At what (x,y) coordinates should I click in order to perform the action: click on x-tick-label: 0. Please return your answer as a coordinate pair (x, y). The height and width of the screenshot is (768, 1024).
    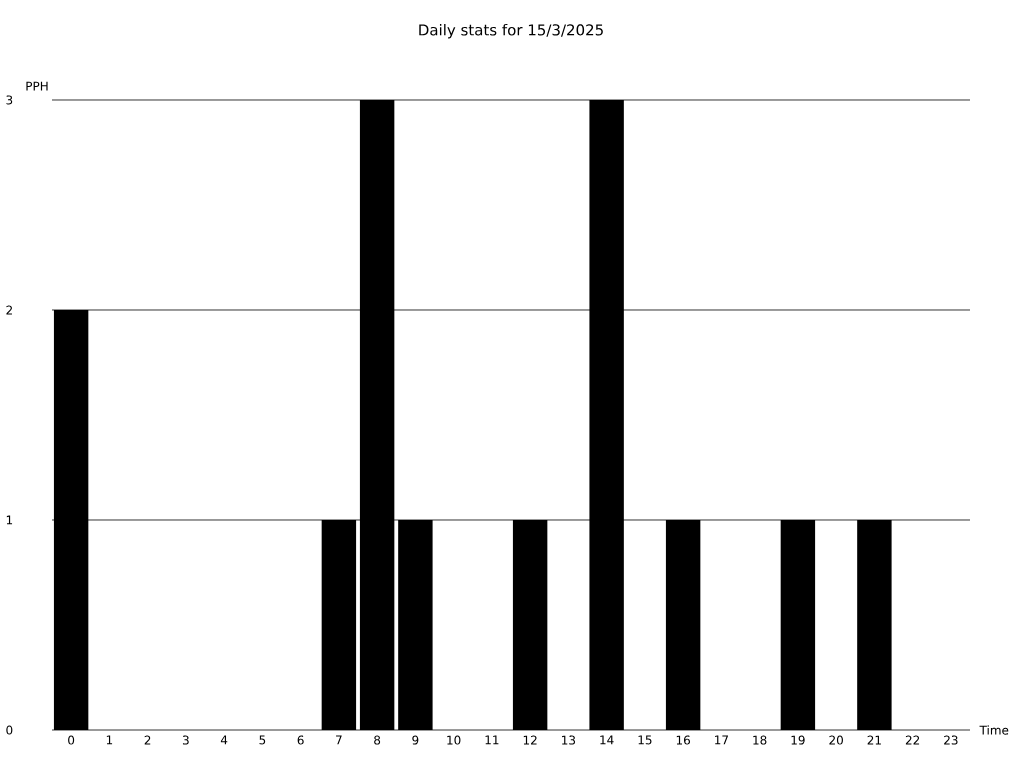
    Looking at the image, I should click on (71, 740).